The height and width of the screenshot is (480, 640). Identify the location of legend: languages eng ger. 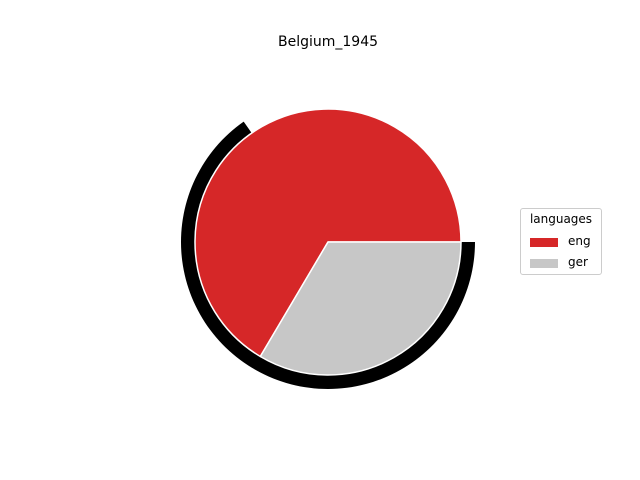
(561, 241).